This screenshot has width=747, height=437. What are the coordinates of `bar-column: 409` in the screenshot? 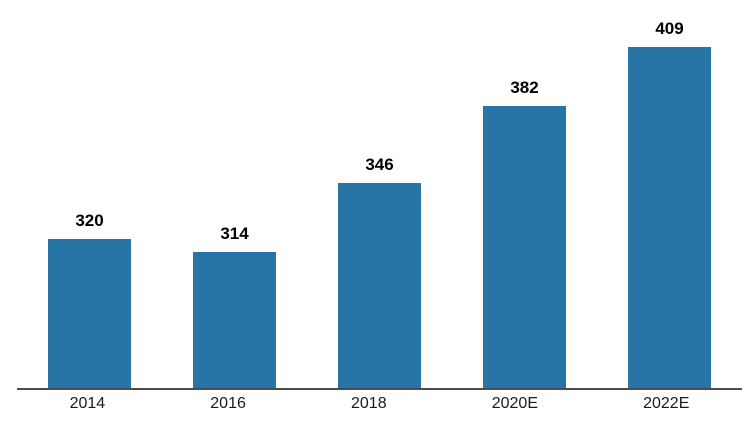 It's located at (669, 203).